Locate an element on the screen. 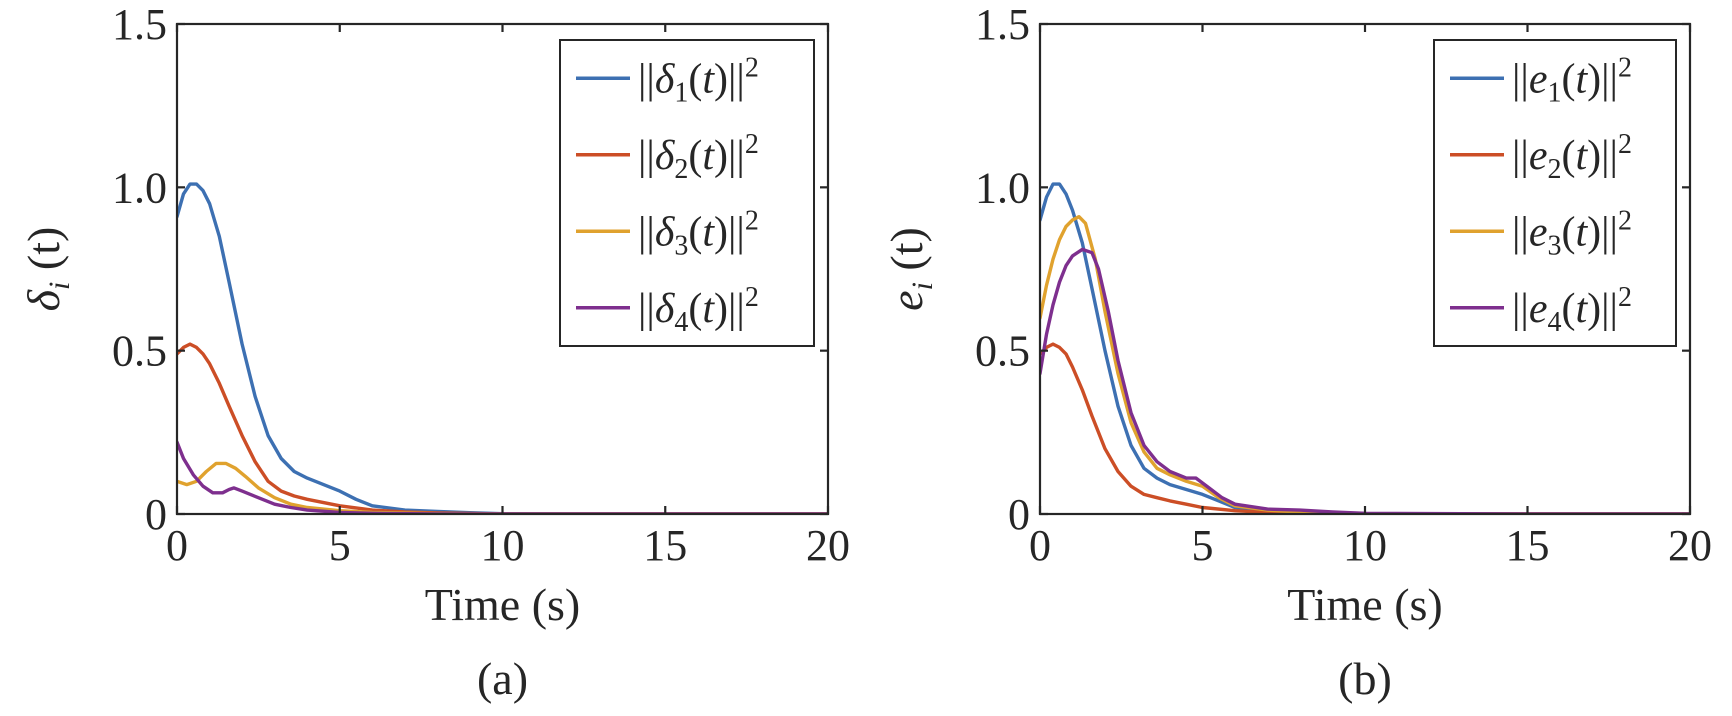 The width and height of the screenshot is (1732, 716). legend-label-1: ||δ1(t)||2 is located at coordinates (698, 80).